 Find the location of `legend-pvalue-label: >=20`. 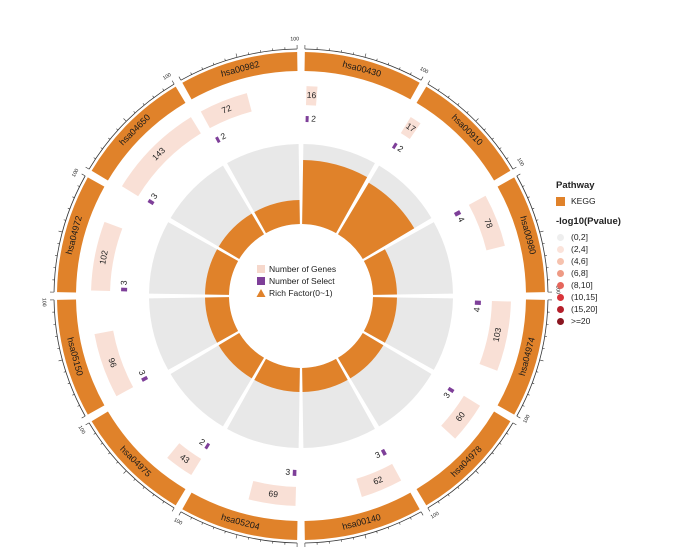

legend-pvalue-label: >=20 is located at coordinates (581, 321).